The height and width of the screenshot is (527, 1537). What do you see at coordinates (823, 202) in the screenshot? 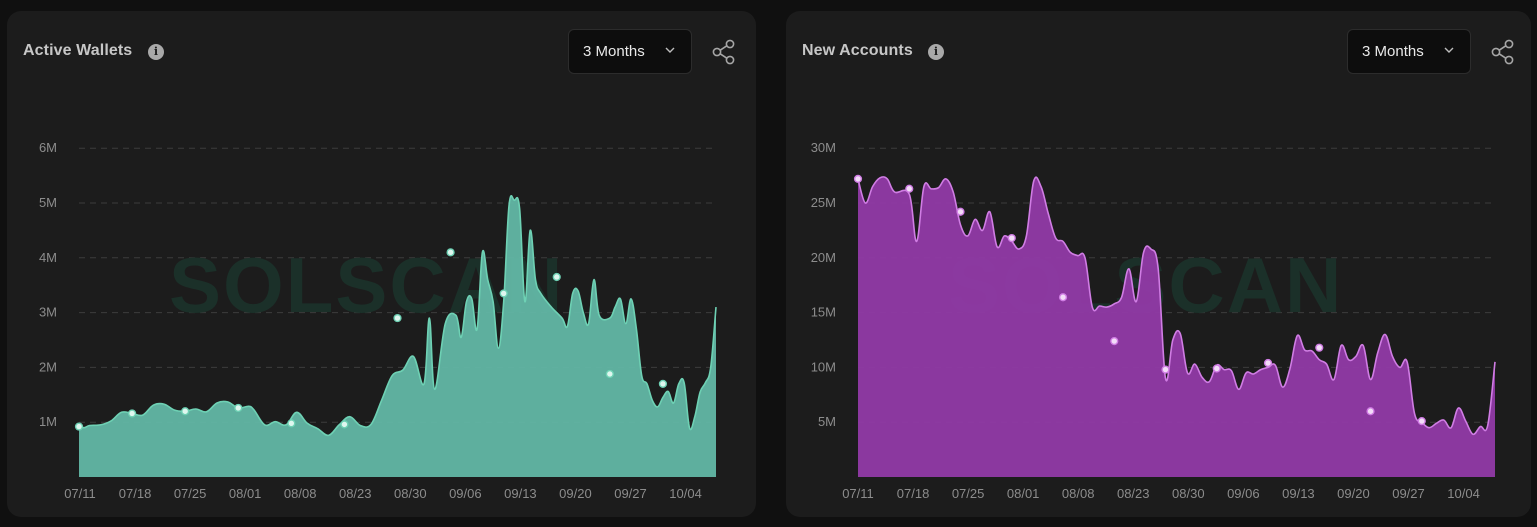
I see `y-tick-label: 25M` at bounding box center [823, 202].